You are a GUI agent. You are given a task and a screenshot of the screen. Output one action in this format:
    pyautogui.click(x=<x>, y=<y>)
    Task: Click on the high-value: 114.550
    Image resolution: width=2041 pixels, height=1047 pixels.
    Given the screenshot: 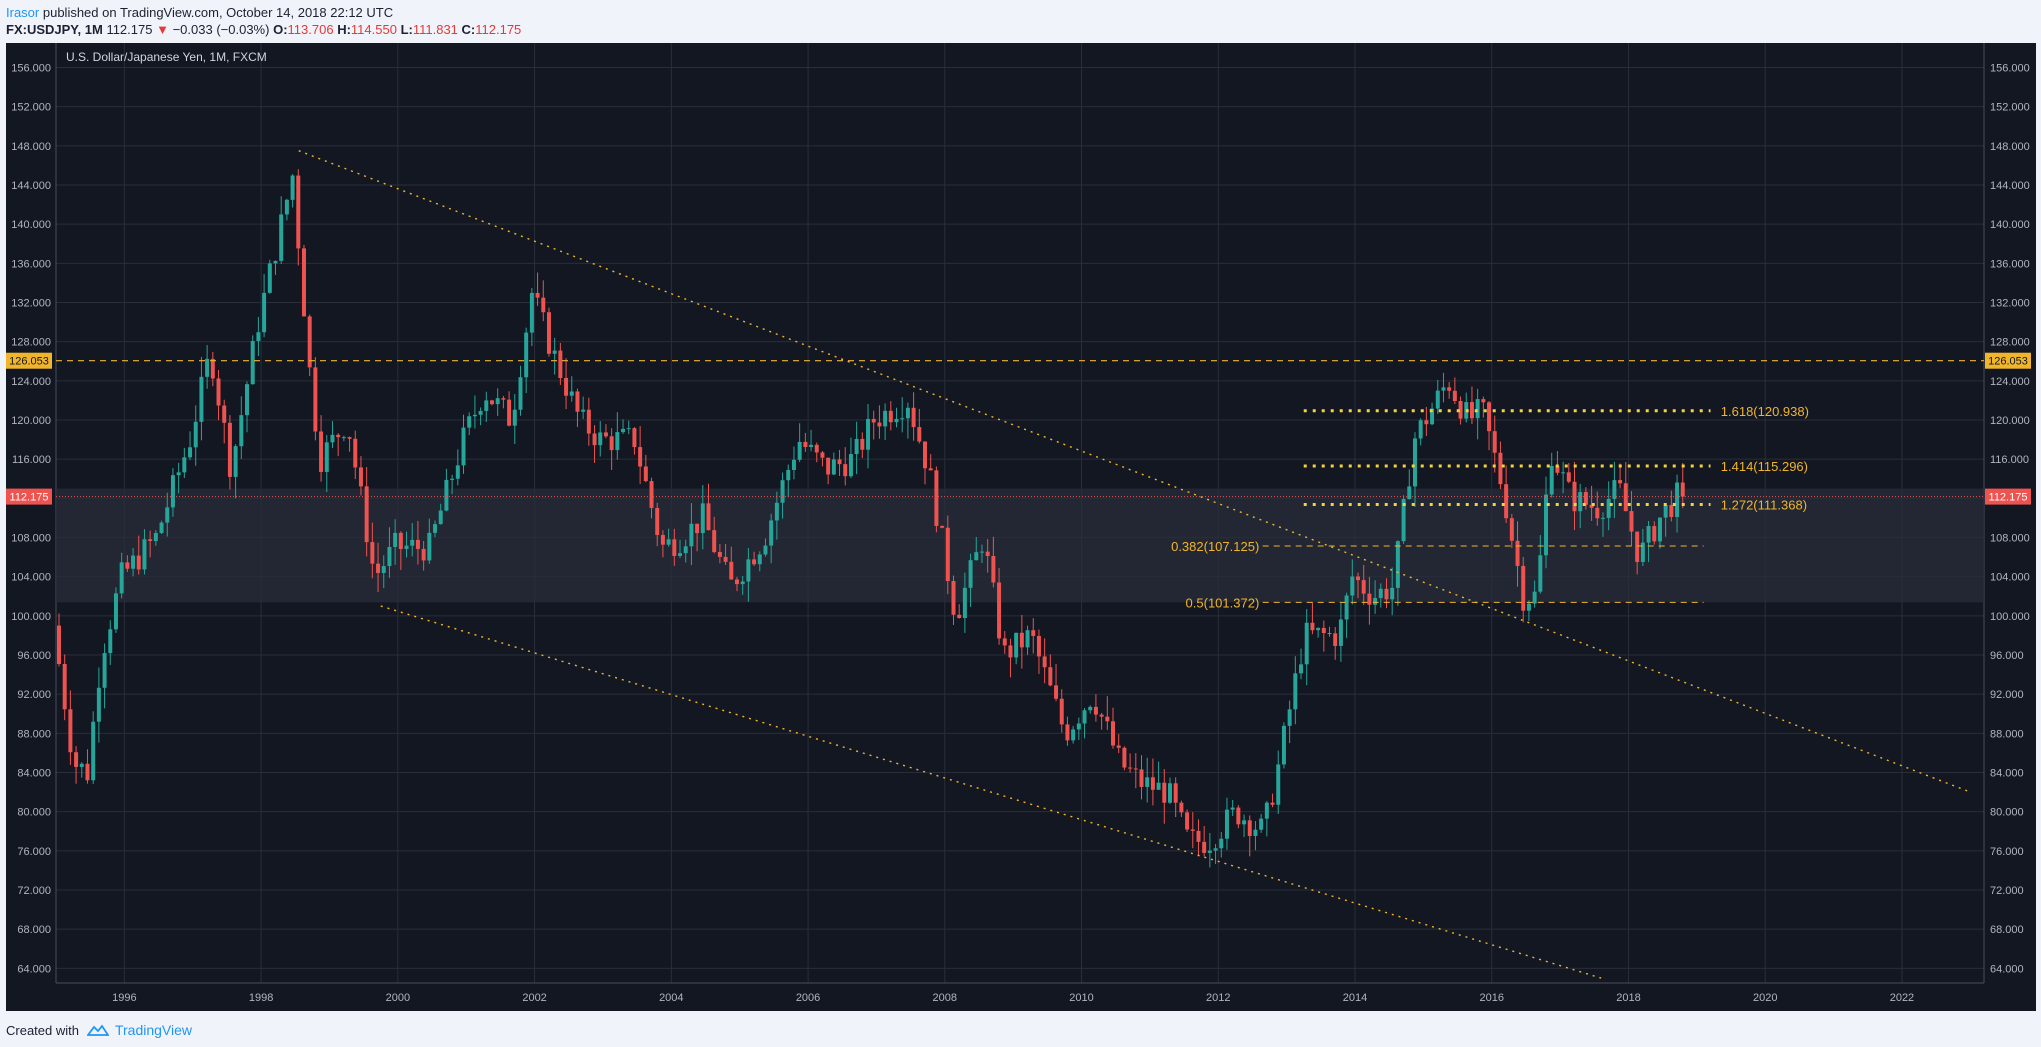 What is the action you would take?
    pyautogui.click(x=373, y=29)
    